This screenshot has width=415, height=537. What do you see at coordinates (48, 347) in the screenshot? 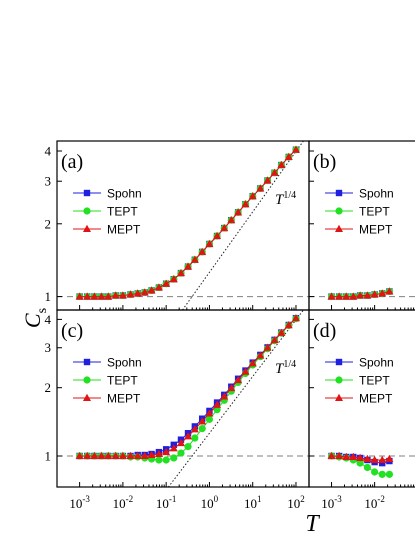
I see `y-tick-label: 3` at bounding box center [48, 347].